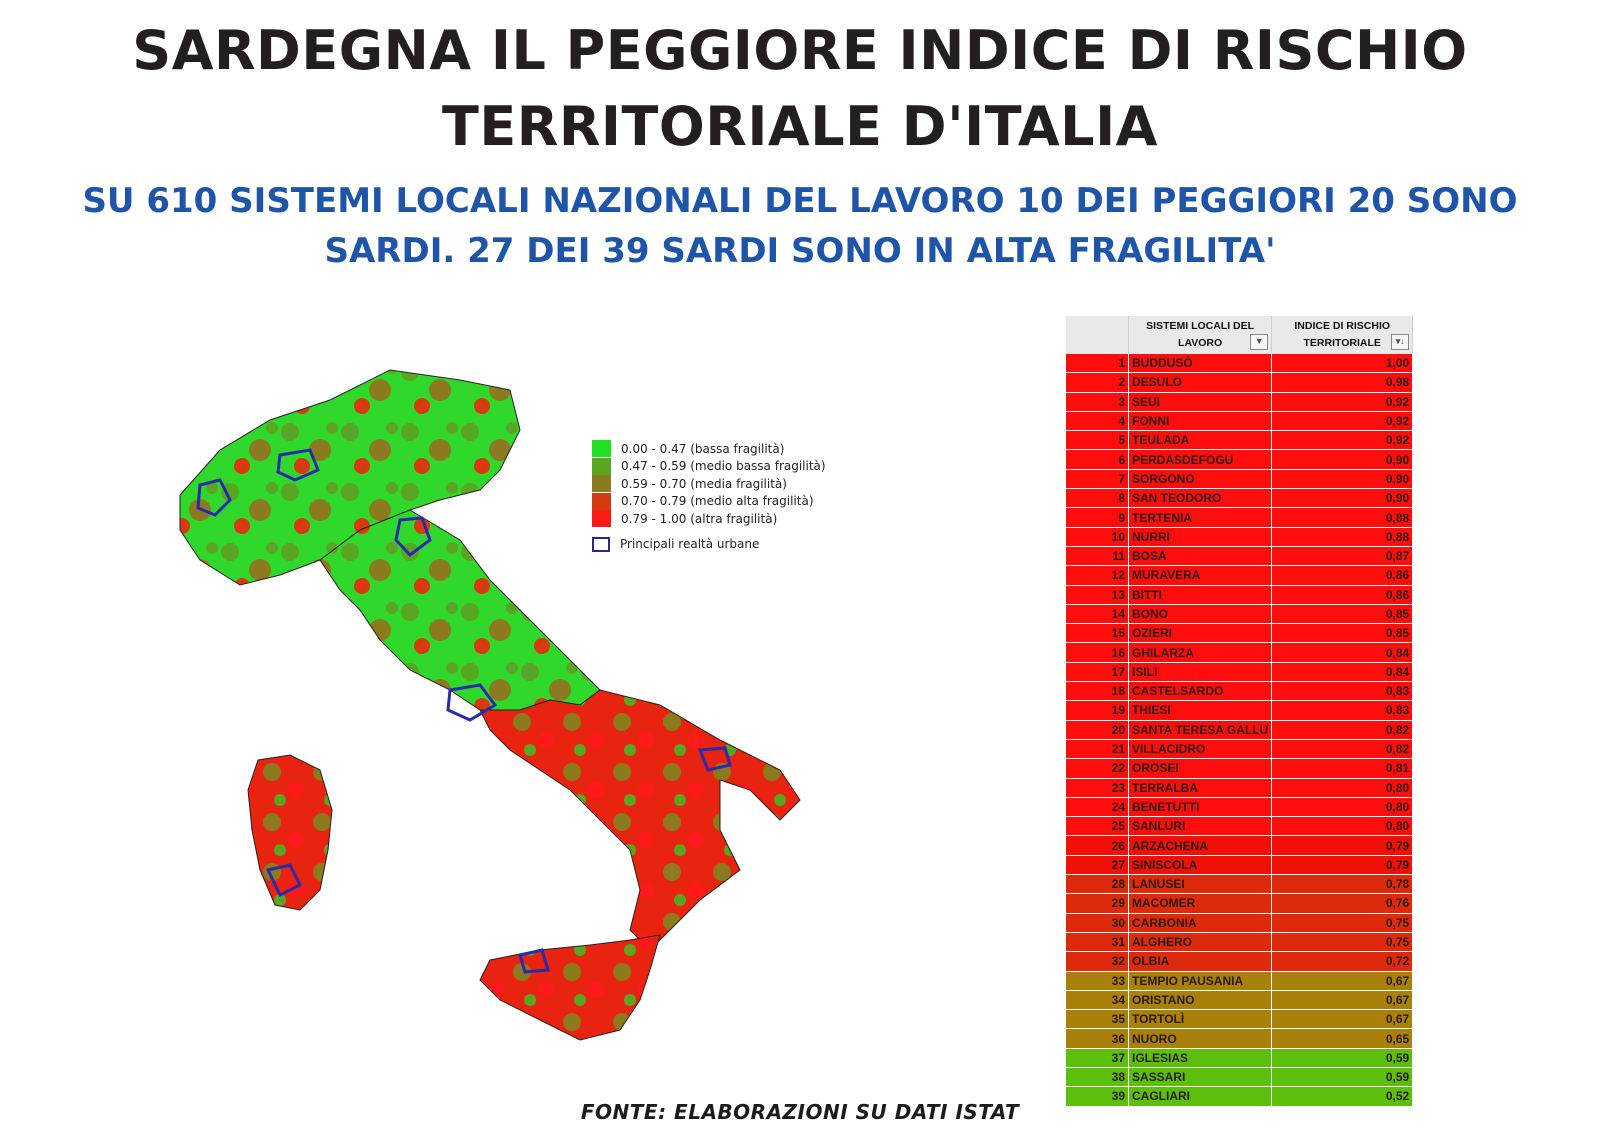 The height and width of the screenshot is (1133, 1600). What do you see at coordinates (1342, 556) in the screenshot?
I see `value-cell: 0,87` at bounding box center [1342, 556].